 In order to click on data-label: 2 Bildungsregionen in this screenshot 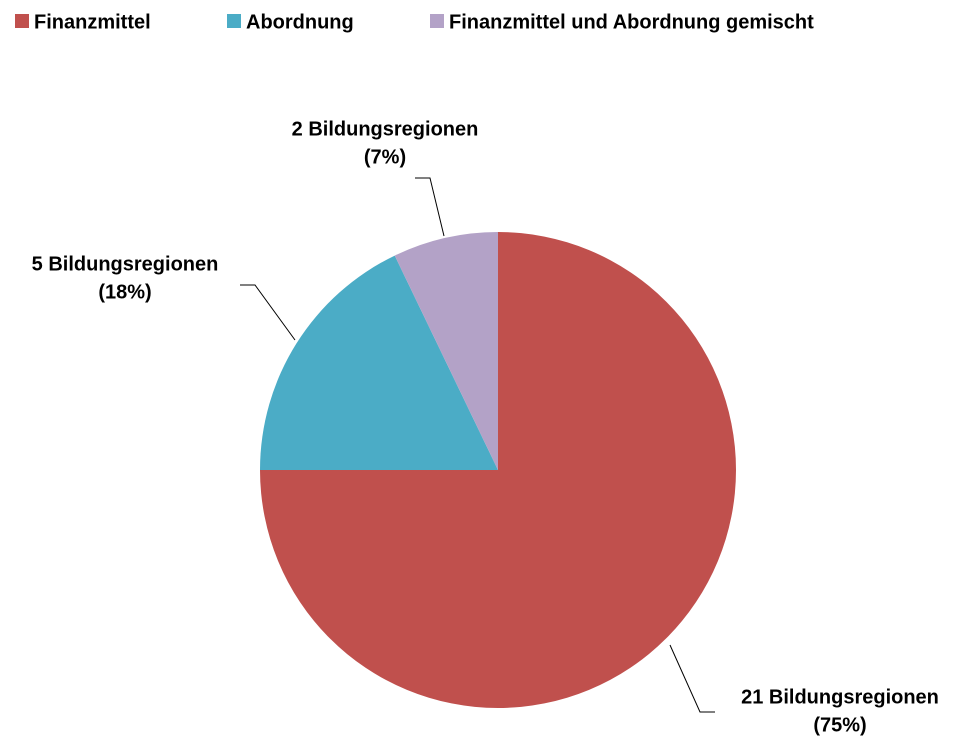, I will do `click(385, 129)`.